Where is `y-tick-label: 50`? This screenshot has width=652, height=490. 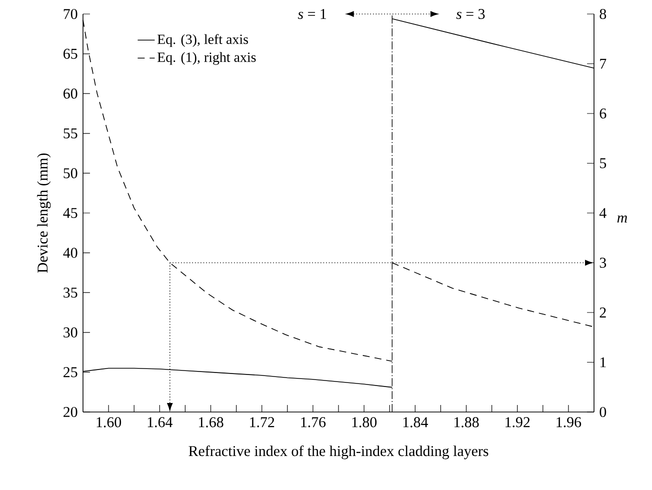
y-tick-label: 50 is located at coordinates (71, 173).